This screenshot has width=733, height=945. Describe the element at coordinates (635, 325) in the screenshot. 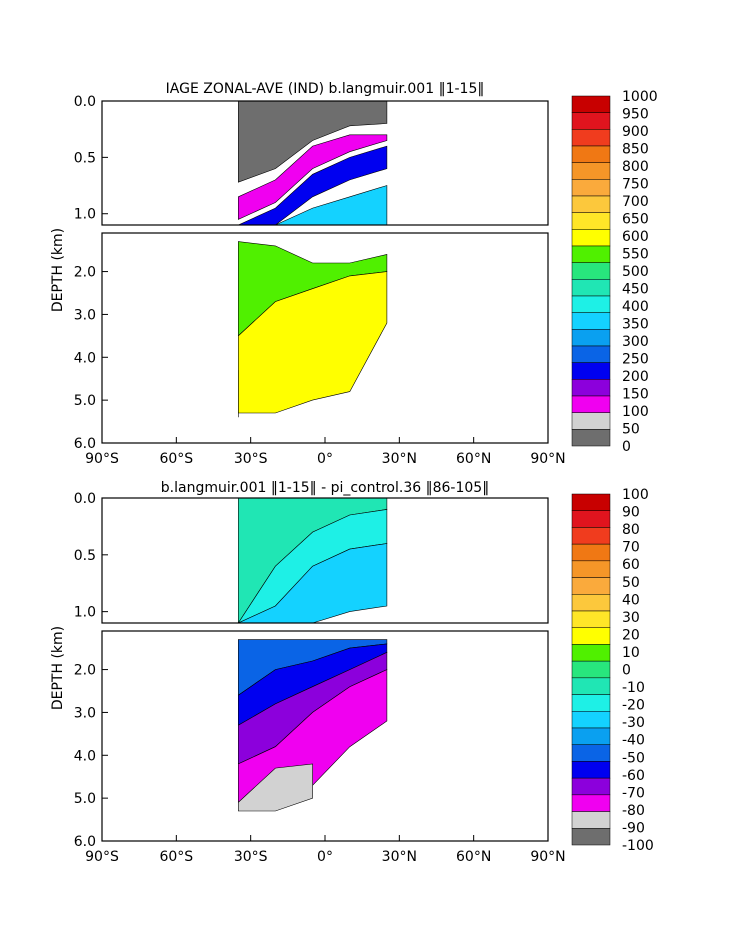

I see `colorbar-label: 350` at that location.